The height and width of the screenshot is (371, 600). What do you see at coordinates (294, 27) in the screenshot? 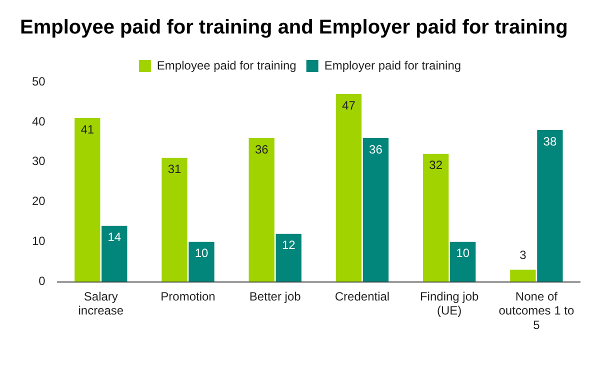
I see `chart-title: Employee paid for training and Employer paid for training` at bounding box center [294, 27].